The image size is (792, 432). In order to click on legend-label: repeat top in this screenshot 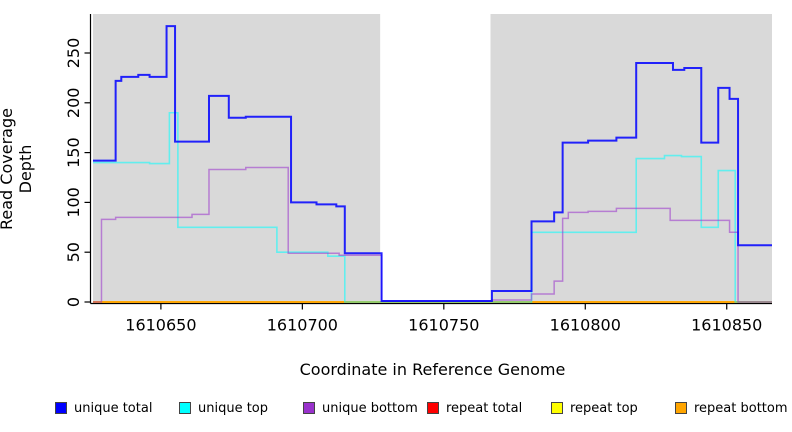, I will do `click(604, 408)`.